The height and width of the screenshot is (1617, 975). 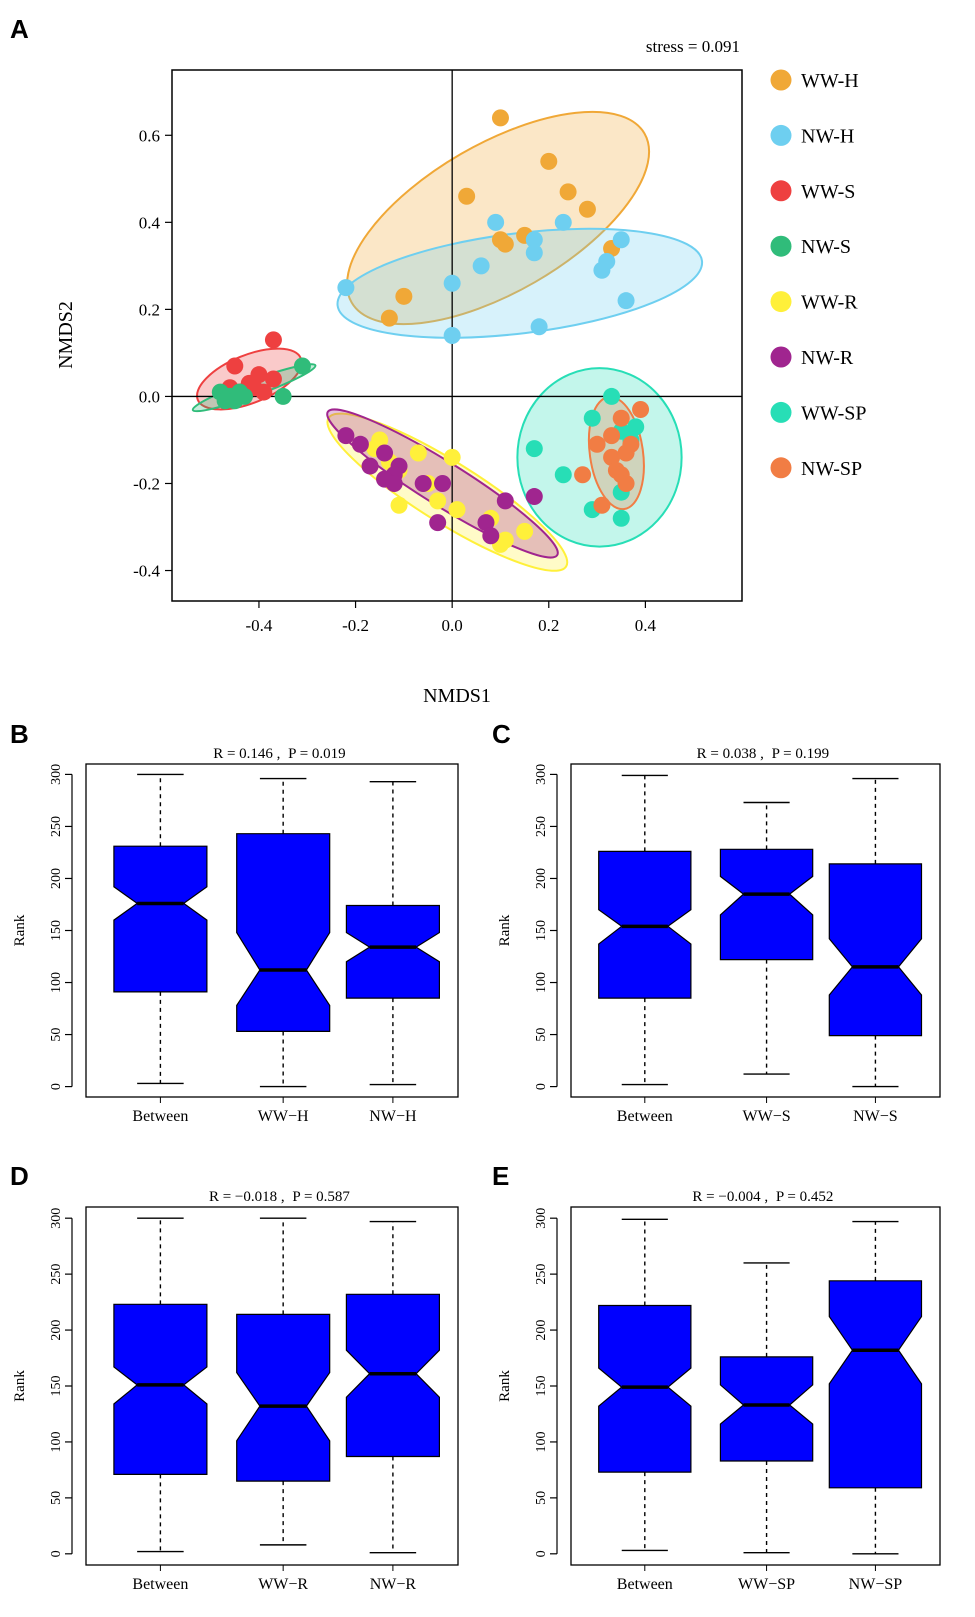 What do you see at coordinates (827, 136) in the screenshot?
I see `legend-label-nw-h: NW-H` at bounding box center [827, 136].